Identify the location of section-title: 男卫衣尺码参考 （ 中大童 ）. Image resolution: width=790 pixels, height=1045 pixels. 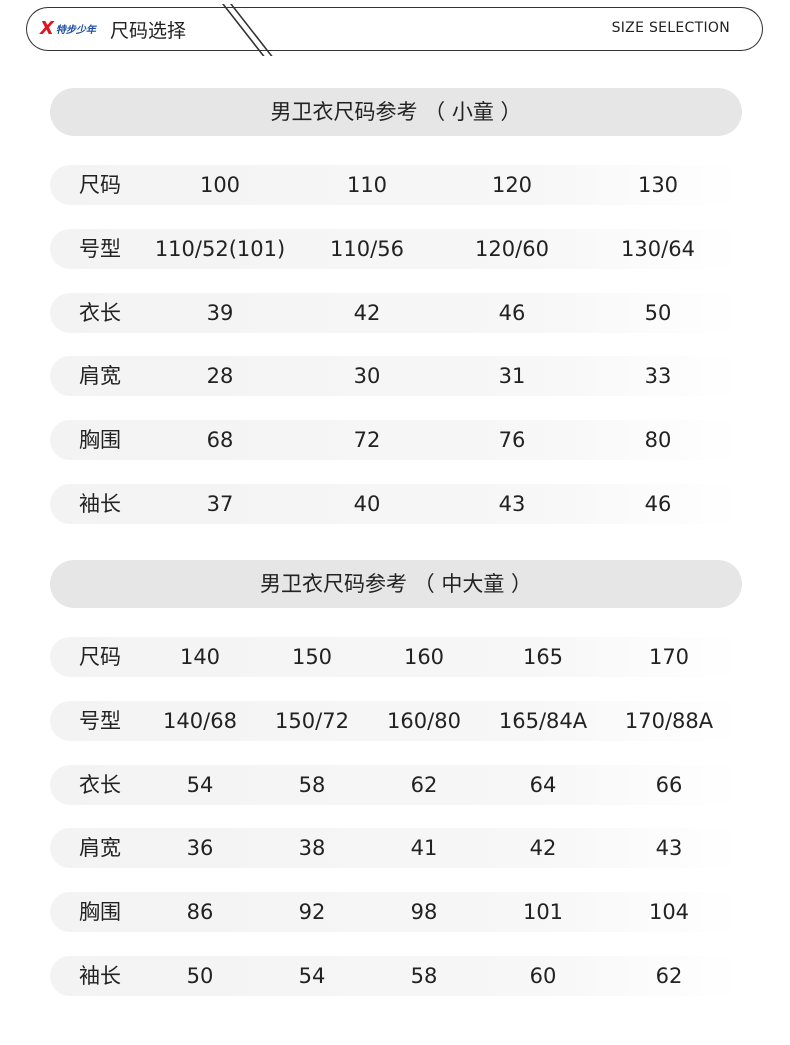
(396, 584).